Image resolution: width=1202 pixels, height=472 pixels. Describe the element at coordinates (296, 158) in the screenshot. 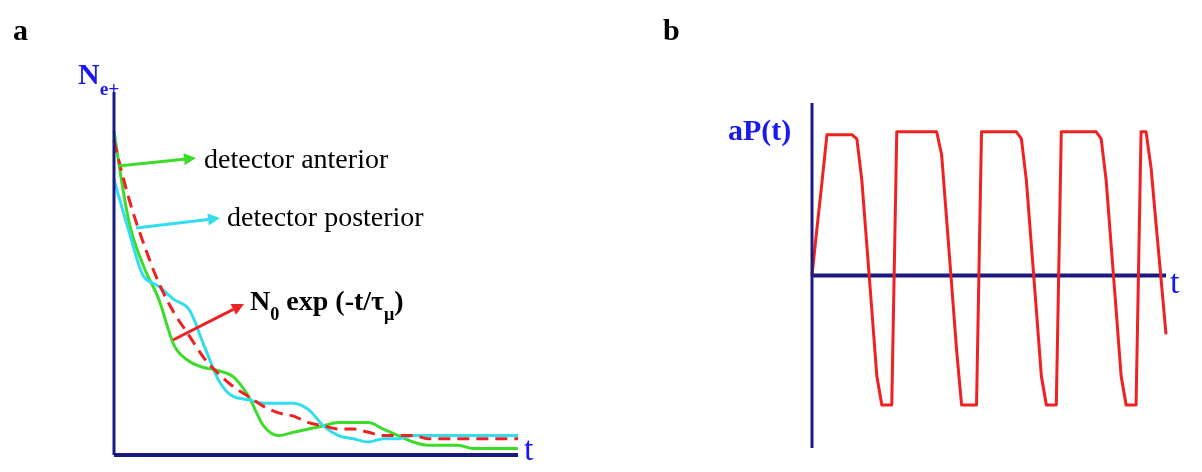

I see `annotation: detector anterior` at that location.